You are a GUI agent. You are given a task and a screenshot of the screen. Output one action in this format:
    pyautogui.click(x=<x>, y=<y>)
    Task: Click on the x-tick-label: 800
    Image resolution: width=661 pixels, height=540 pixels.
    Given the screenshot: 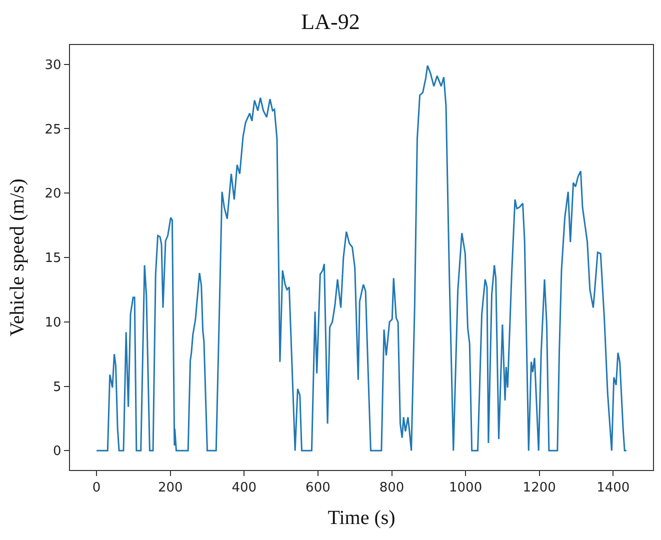 What is the action you would take?
    pyautogui.click(x=391, y=488)
    